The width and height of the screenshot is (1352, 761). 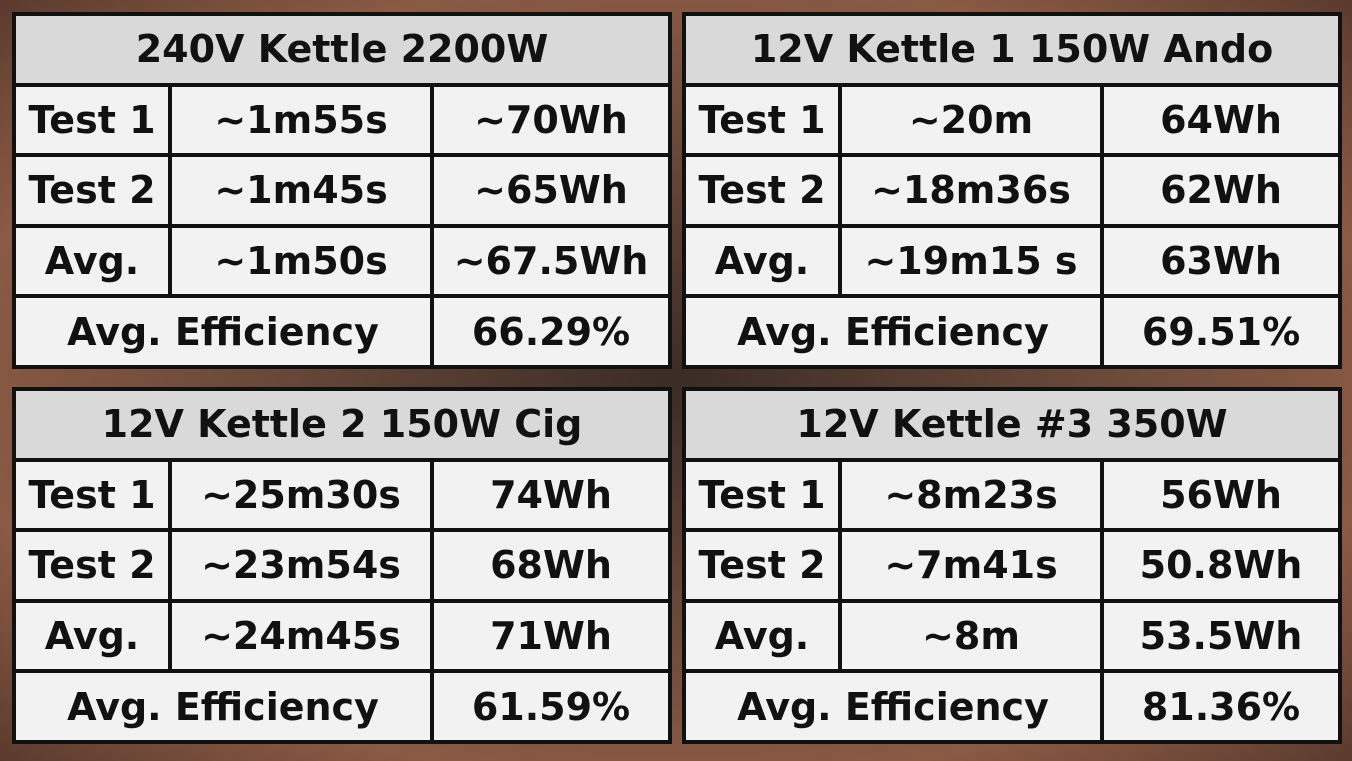 I want to click on data-row: Avg. ~24m45s 71Wh, so click(x=342, y=636).